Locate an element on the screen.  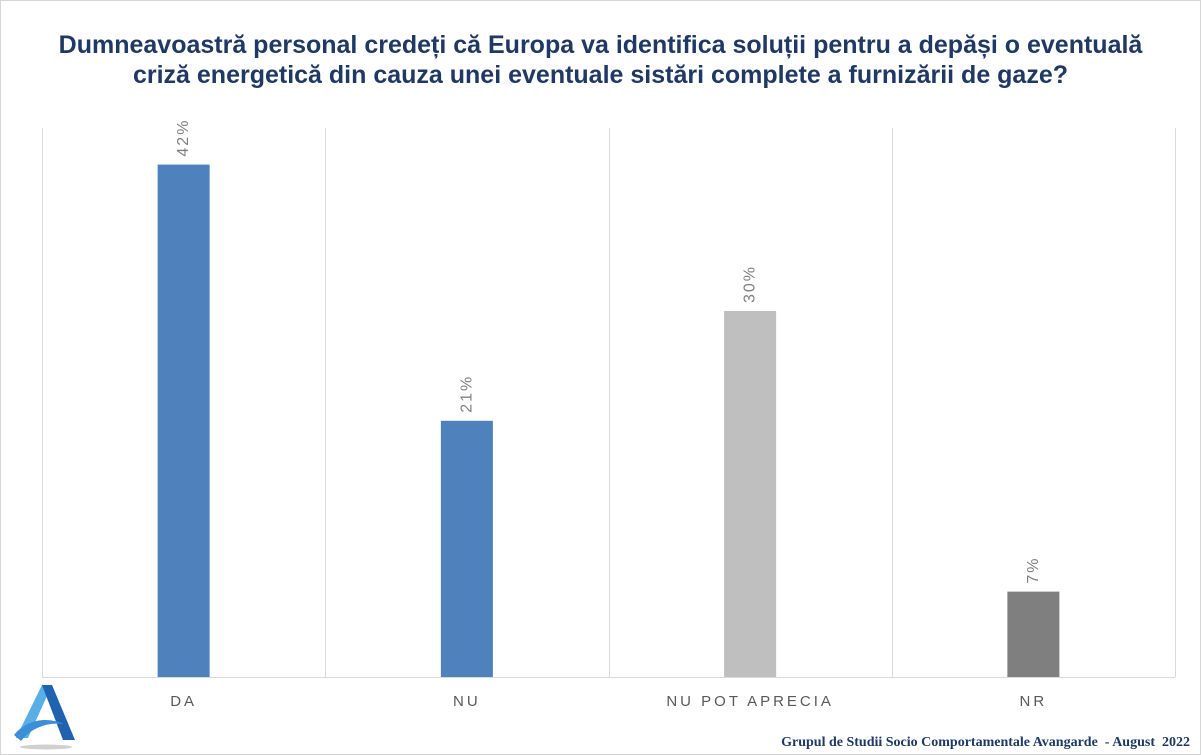
category-label-nu: NU is located at coordinates (467, 701).